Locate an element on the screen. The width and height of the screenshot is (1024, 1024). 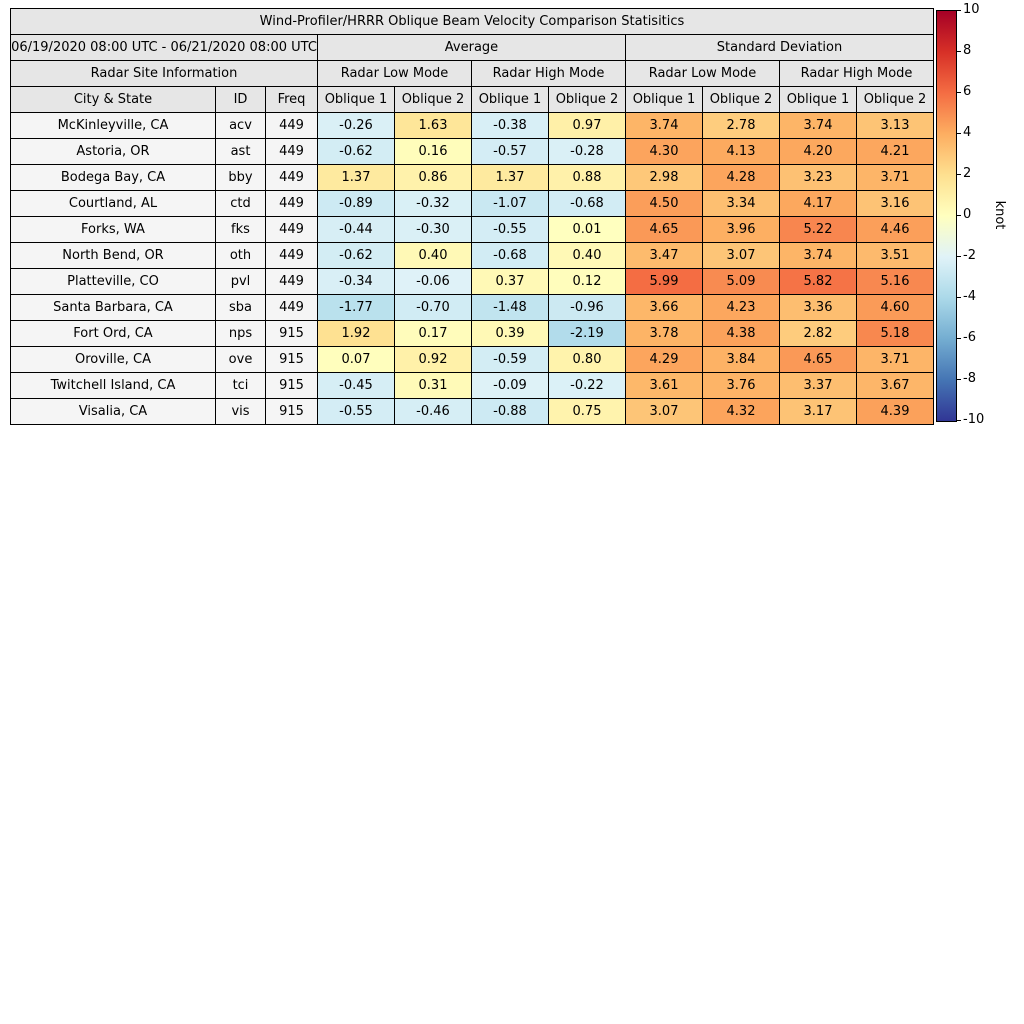
value-cell: -0.68 is located at coordinates (587, 203).